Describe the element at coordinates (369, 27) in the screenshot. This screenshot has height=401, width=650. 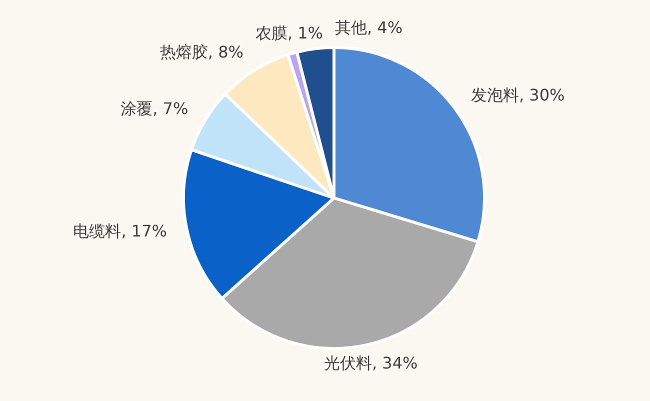
I see `slice-label: 其他, 4%` at that location.